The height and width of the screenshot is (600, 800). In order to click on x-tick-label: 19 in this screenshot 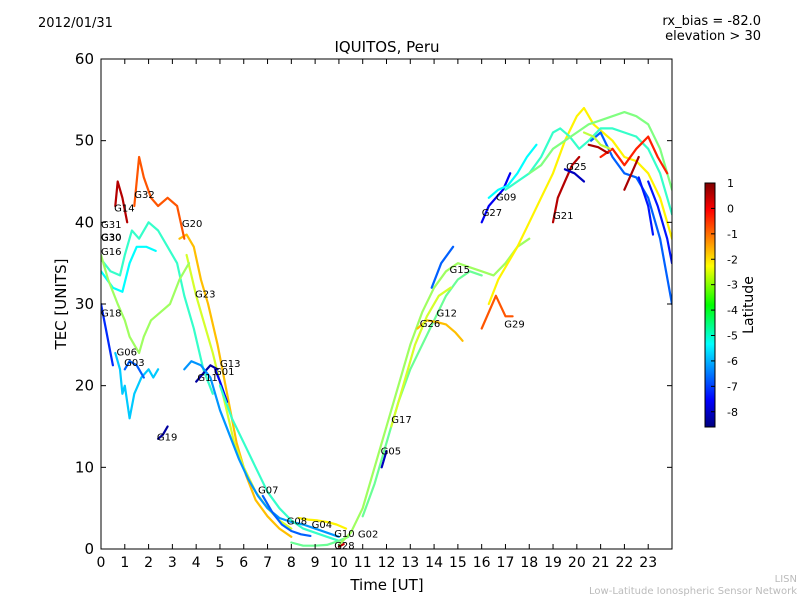, I will do `click(553, 563)`.